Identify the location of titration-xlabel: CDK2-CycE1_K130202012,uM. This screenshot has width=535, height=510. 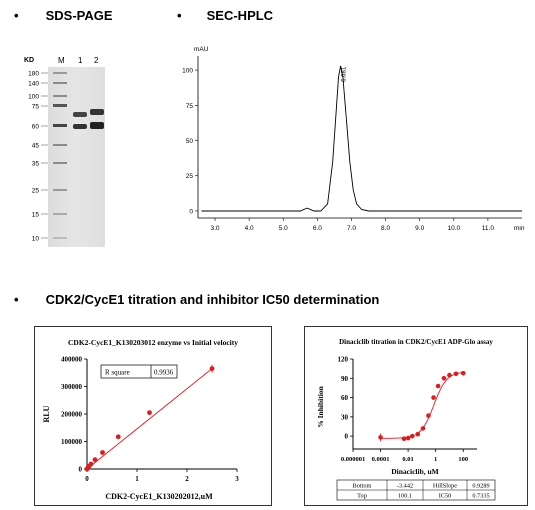
(159, 496).